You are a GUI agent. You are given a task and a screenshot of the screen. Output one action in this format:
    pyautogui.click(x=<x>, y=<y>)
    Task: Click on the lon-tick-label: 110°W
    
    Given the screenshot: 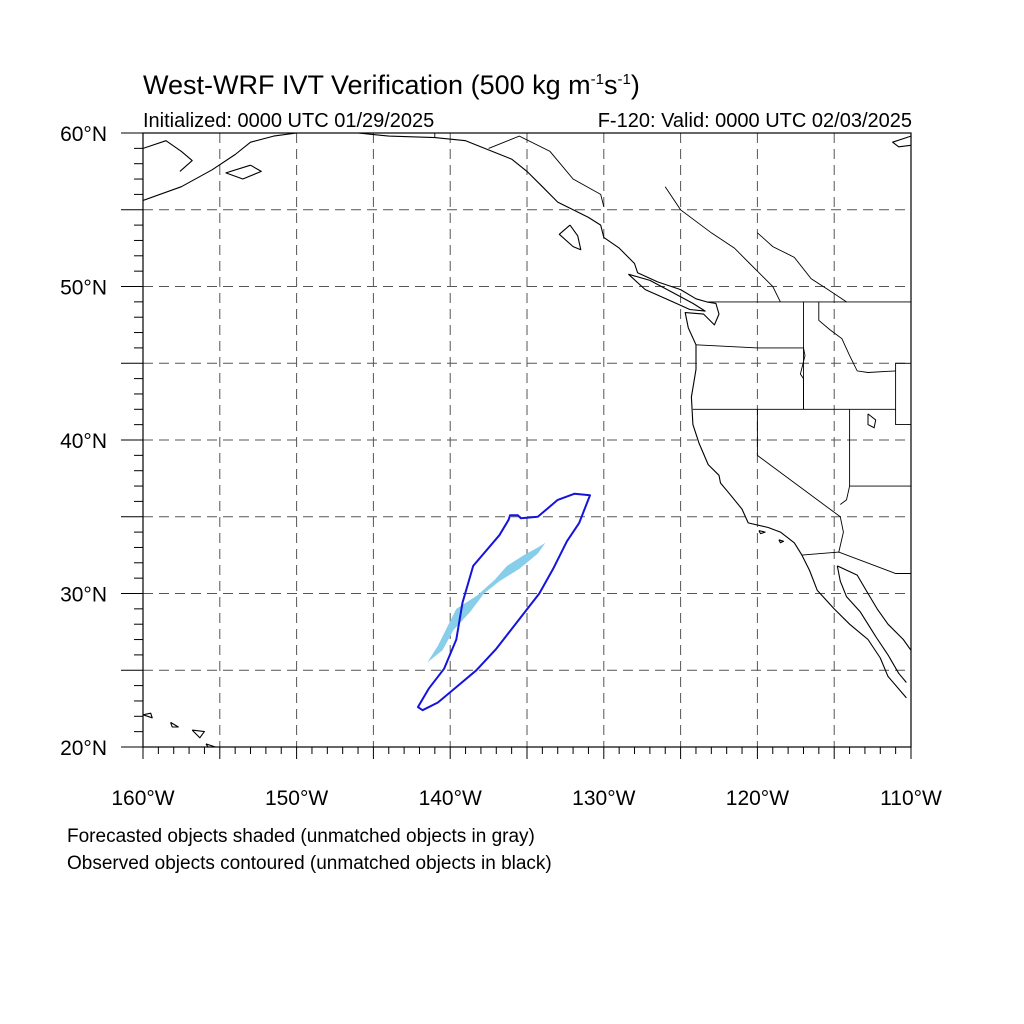 What is the action you would take?
    pyautogui.click(x=911, y=798)
    